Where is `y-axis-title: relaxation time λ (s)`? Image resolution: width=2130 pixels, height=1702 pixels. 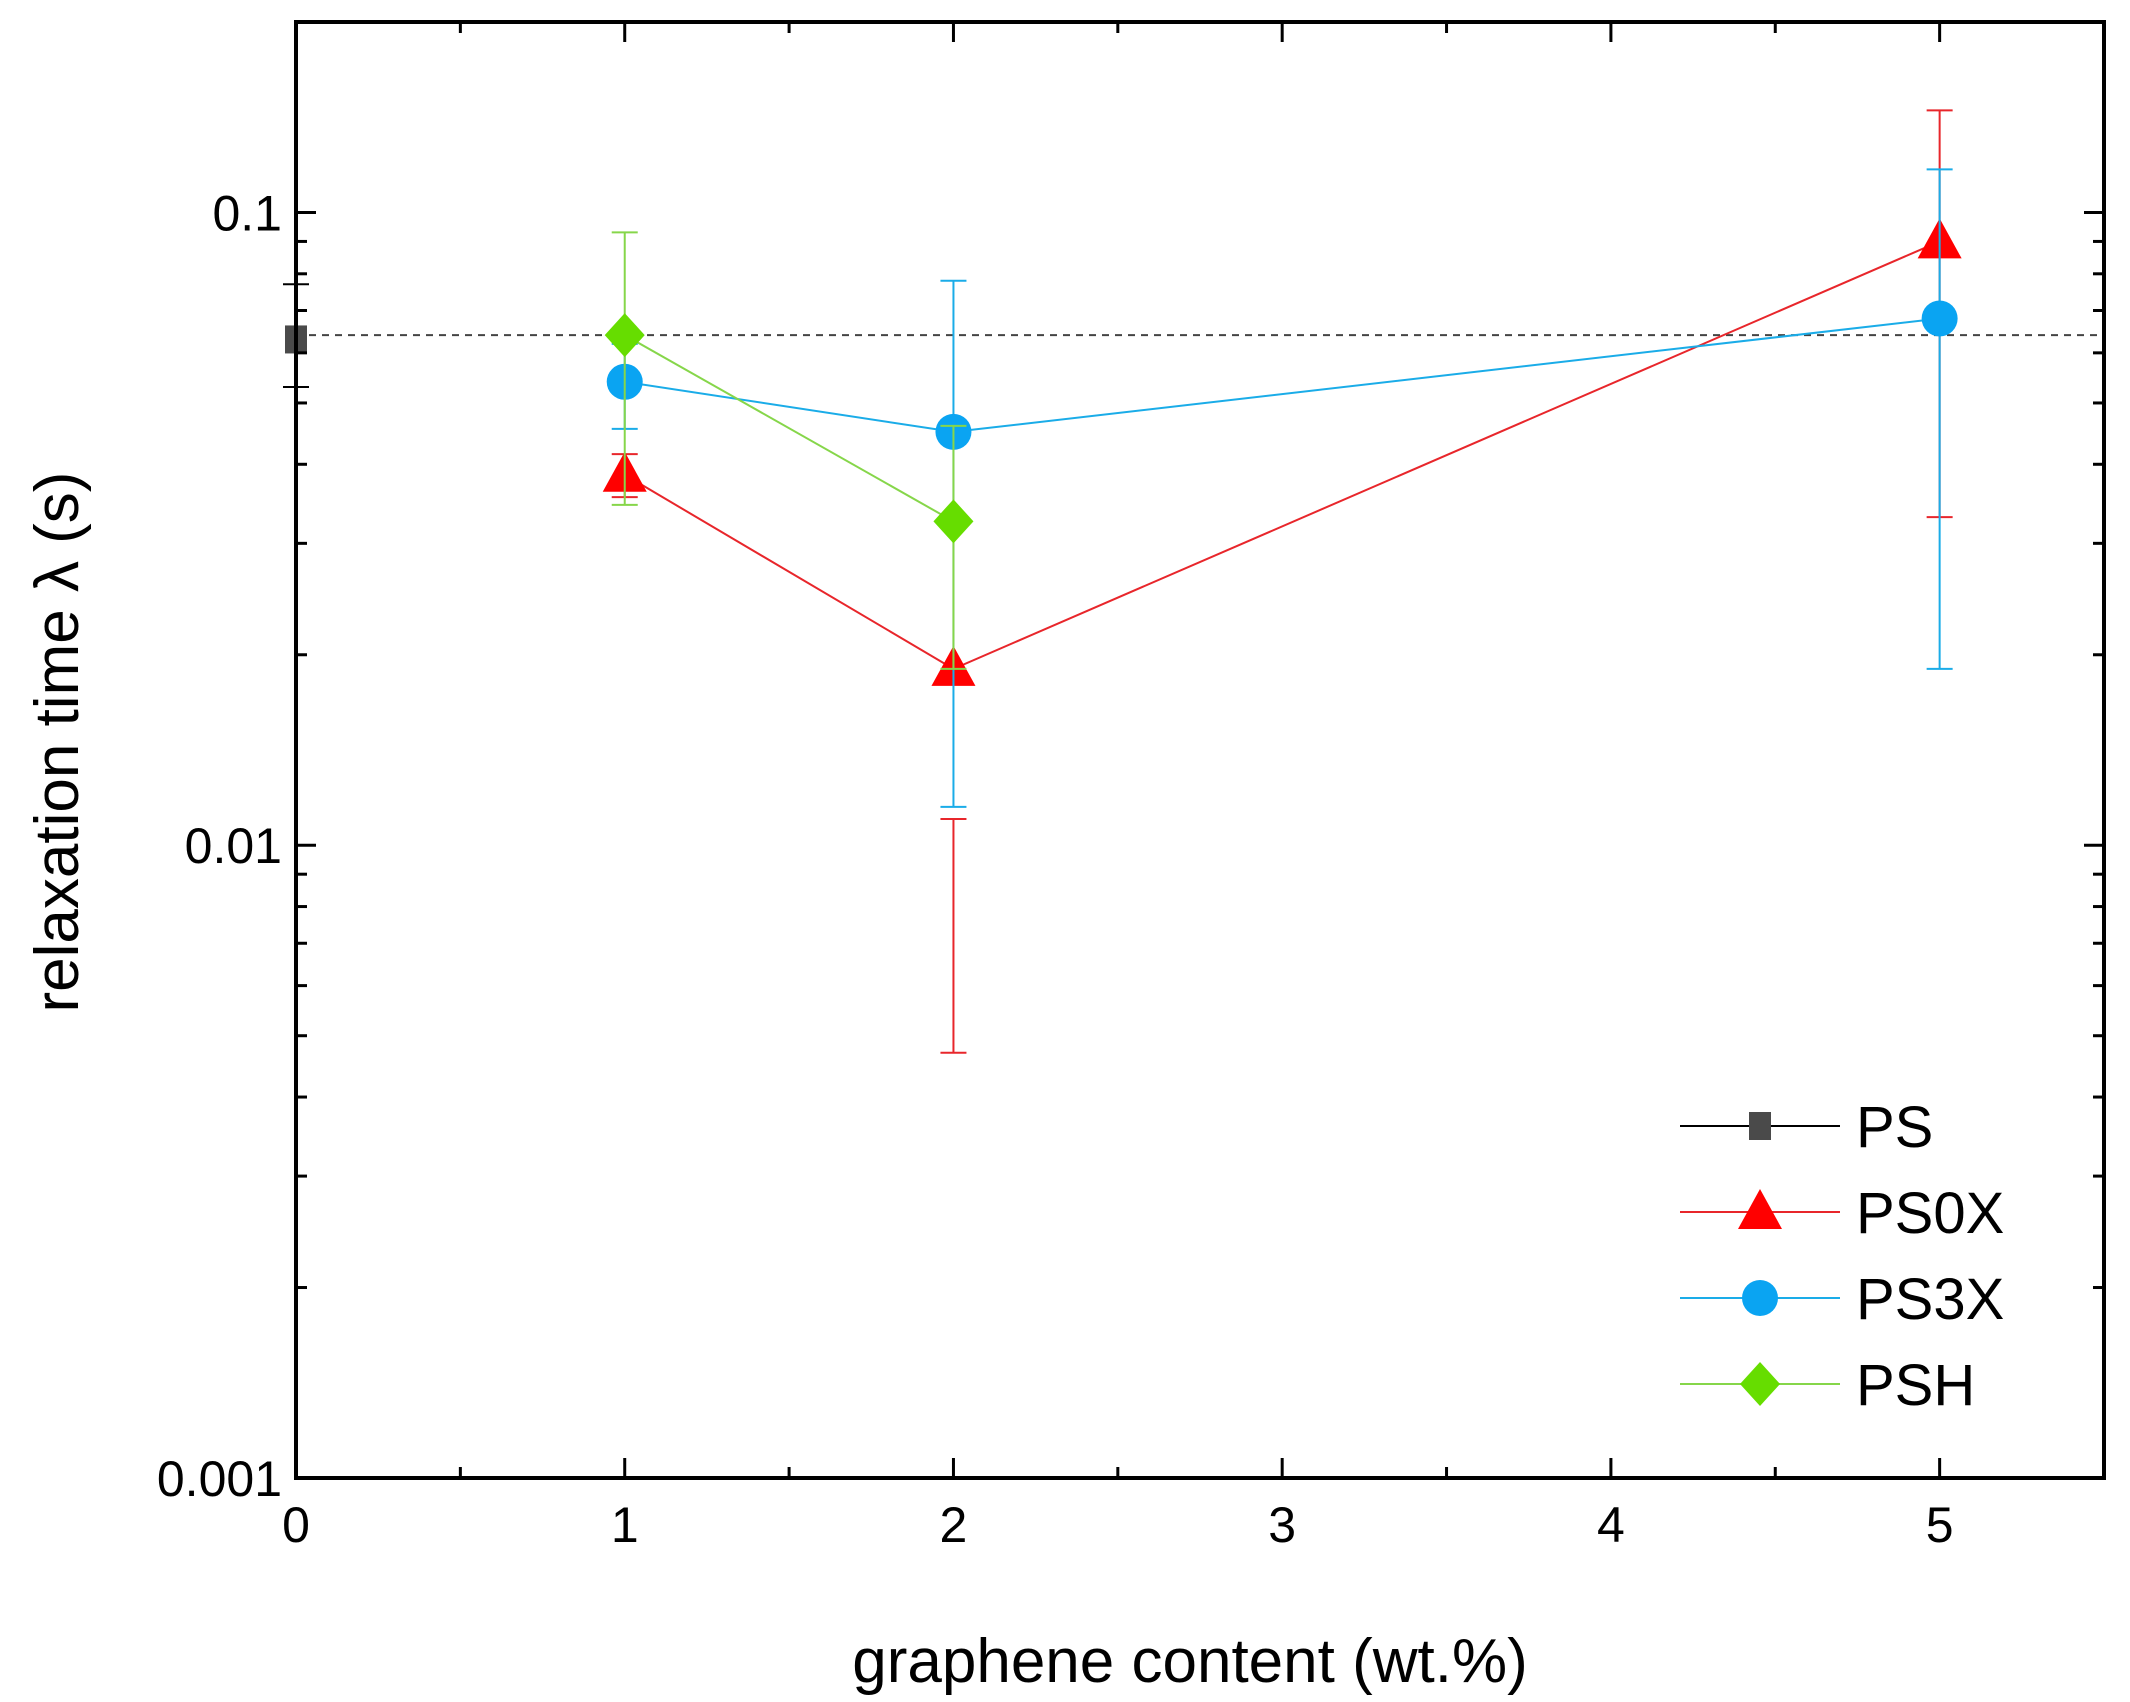 y-axis-title: relaxation time λ (s) is located at coordinates (57, 742).